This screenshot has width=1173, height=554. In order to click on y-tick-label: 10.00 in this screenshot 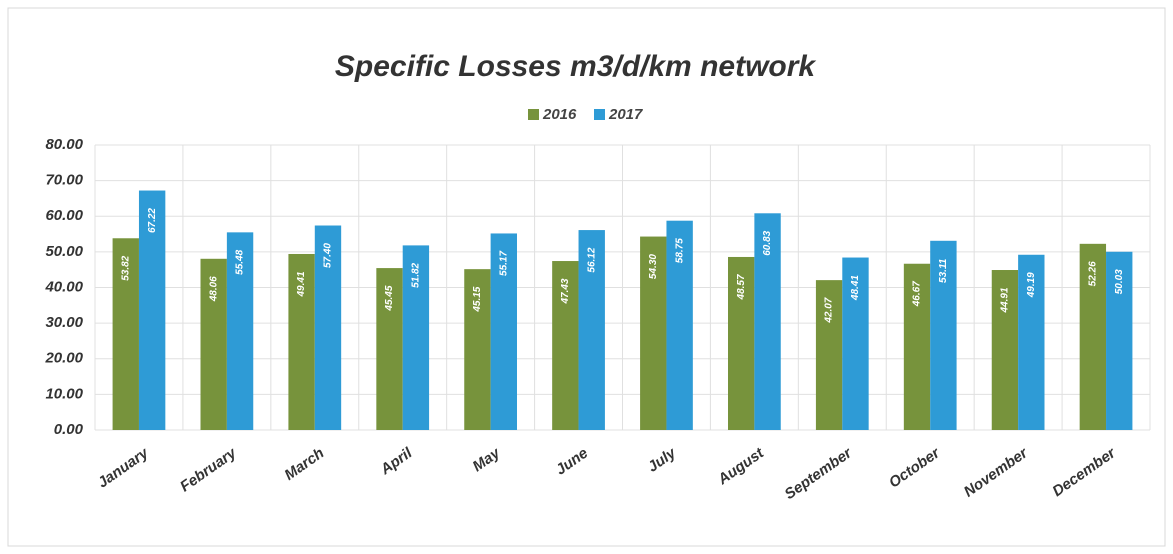, I will do `click(64, 393)`.